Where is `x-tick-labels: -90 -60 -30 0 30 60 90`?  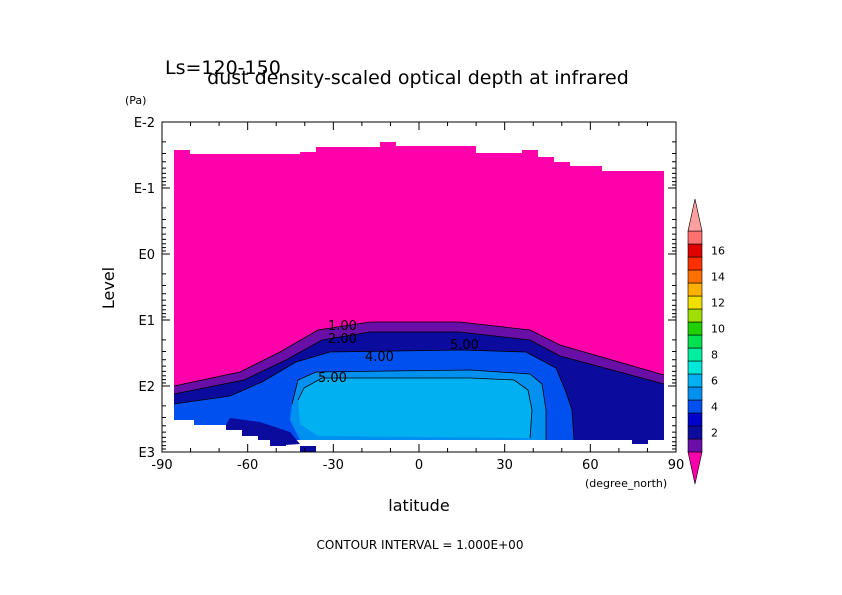 x-tick-labels: -90 -60 -30 0 30 60 90 is located at coordinates (417, 465).